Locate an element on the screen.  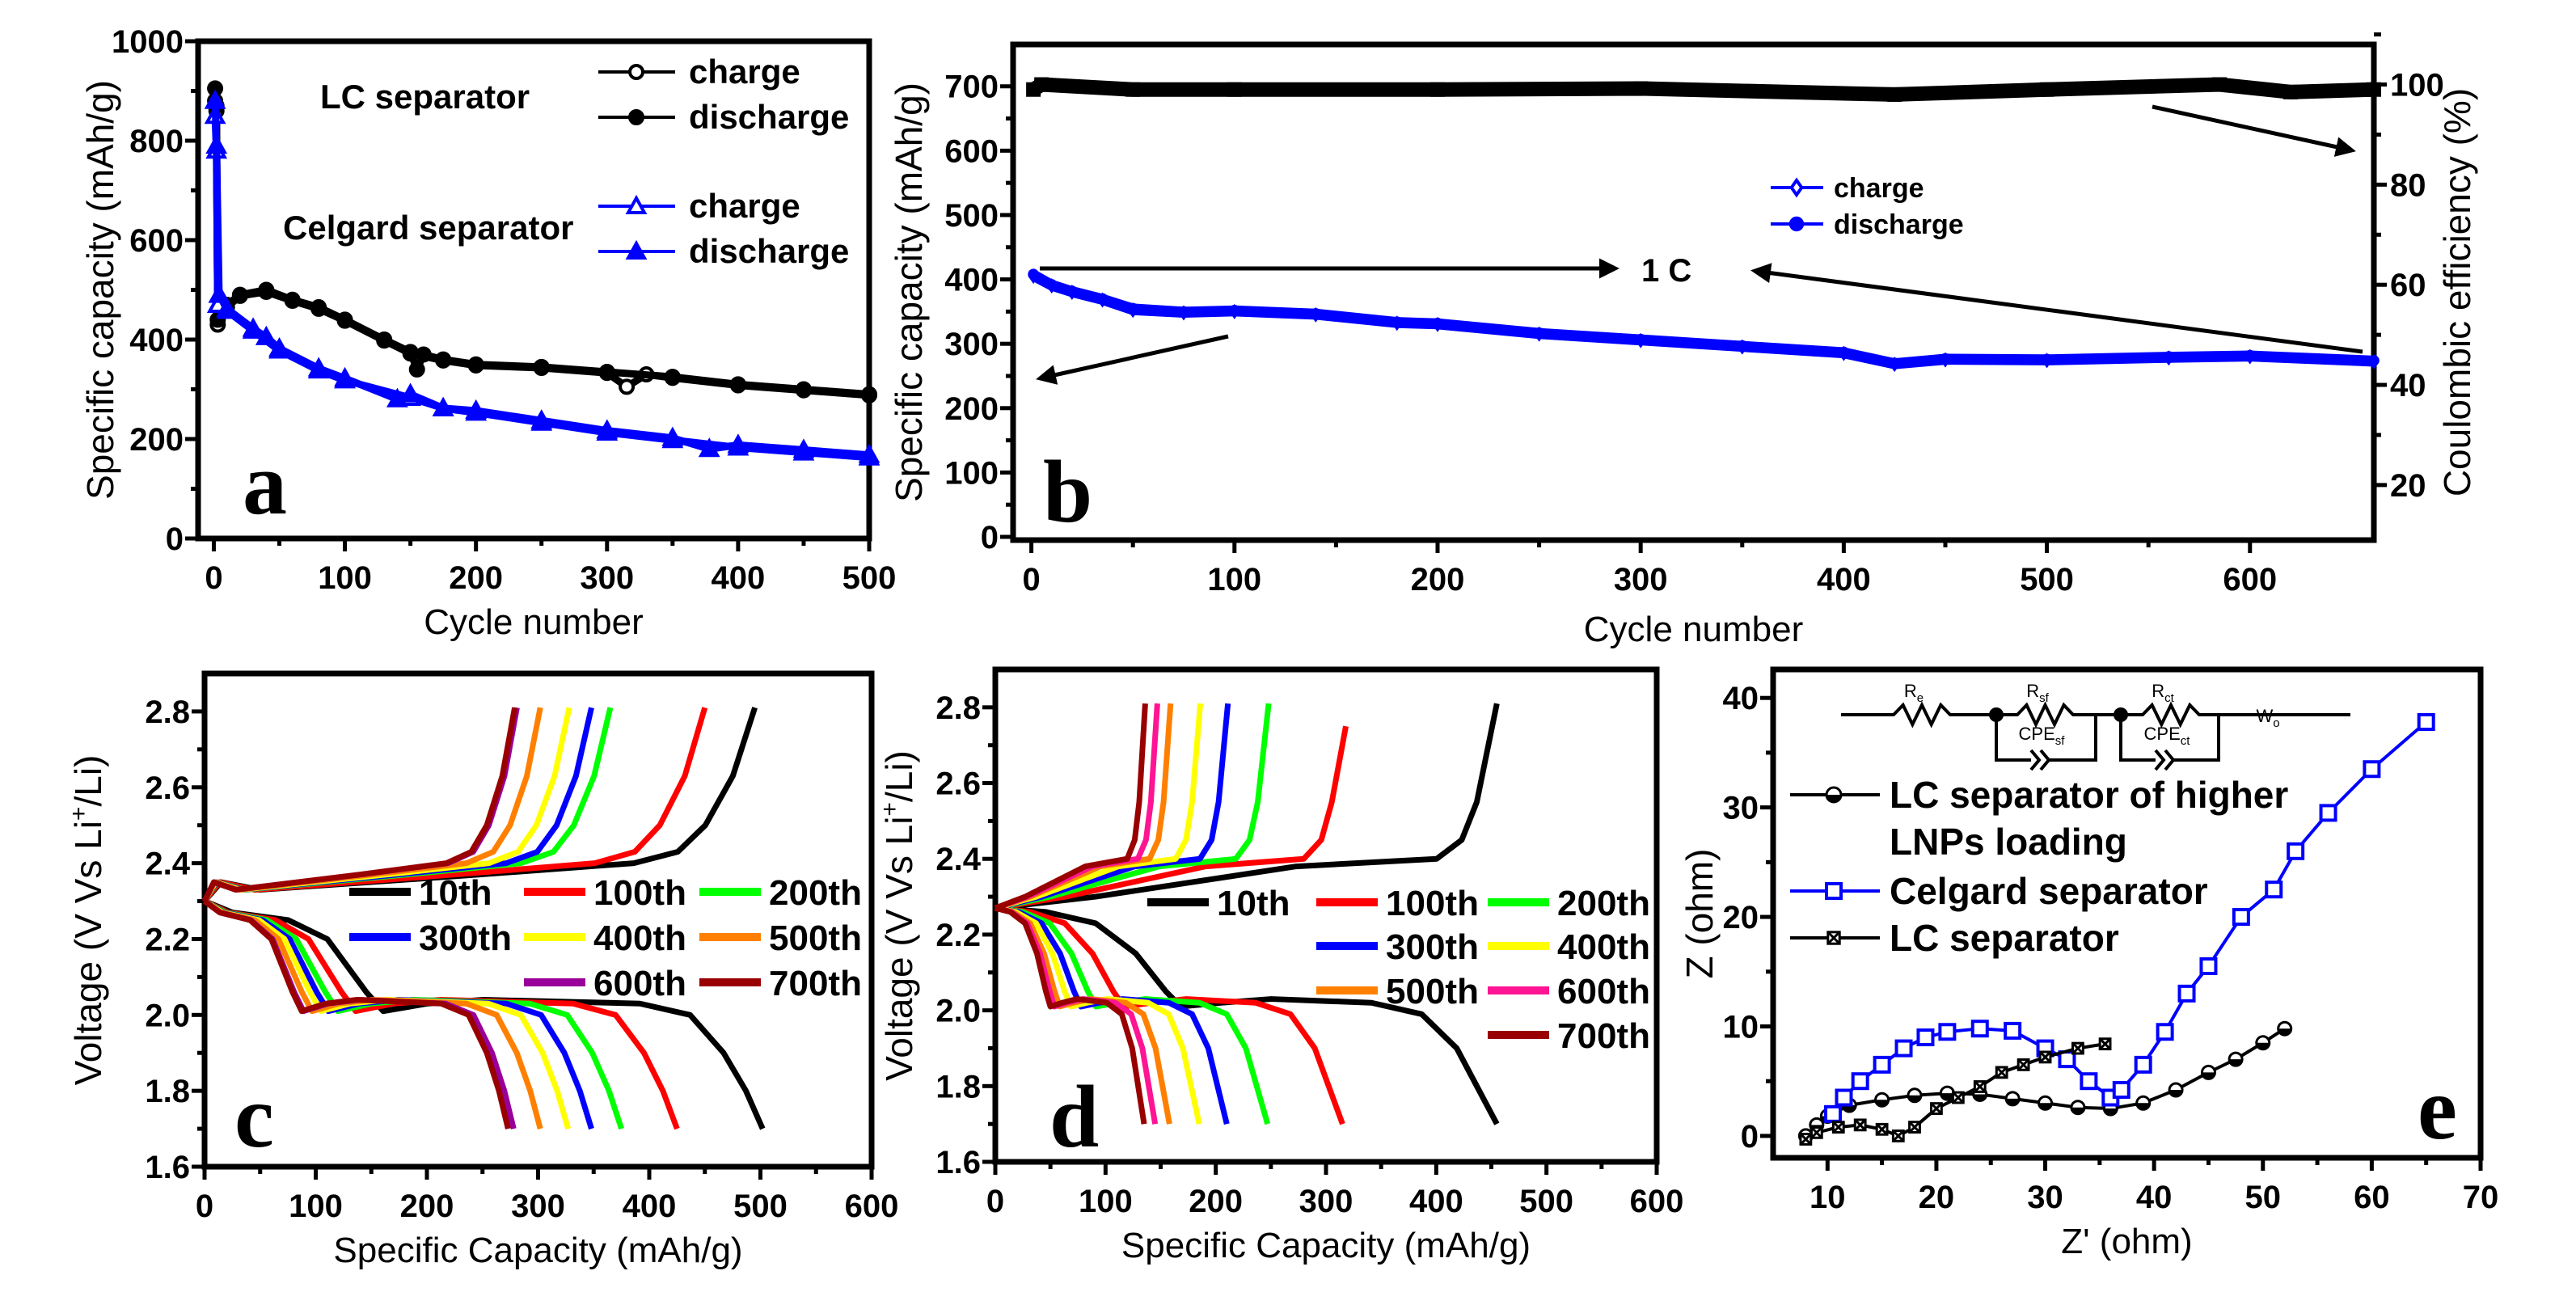
panel-letter: a is located at coordinates (265, 484).